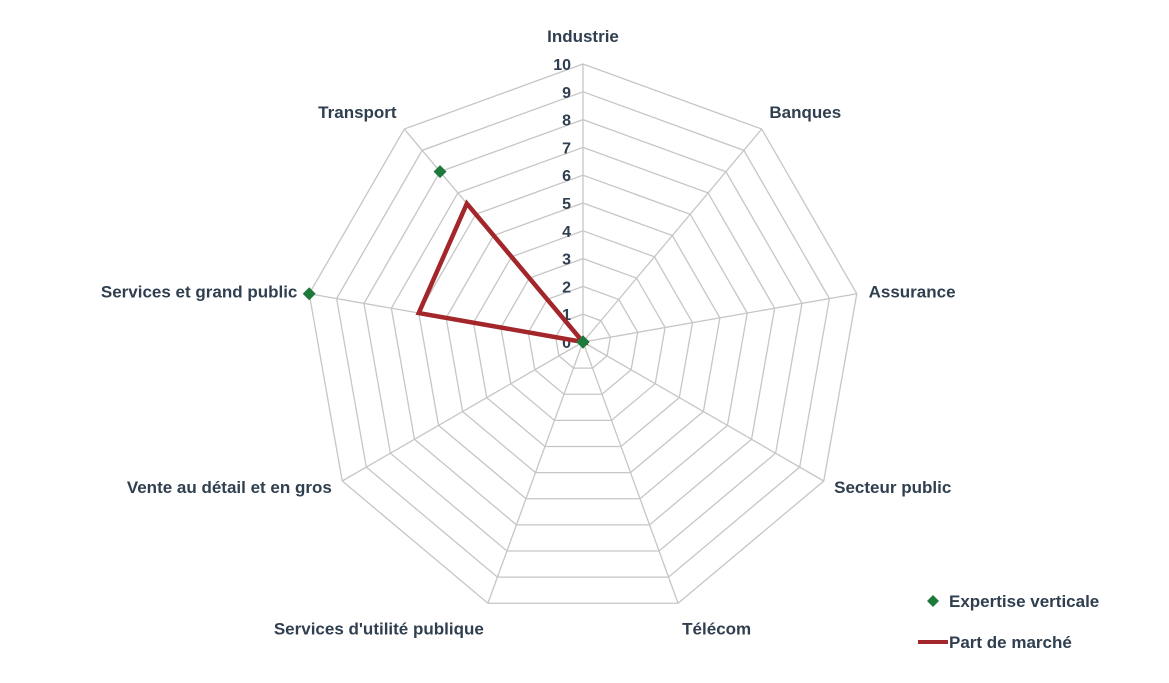 This screenshot has height=683, width=1169. Describe the element at coordinates (933, 601) in the screenshot. I see `legend-diamond-marker` at that location.